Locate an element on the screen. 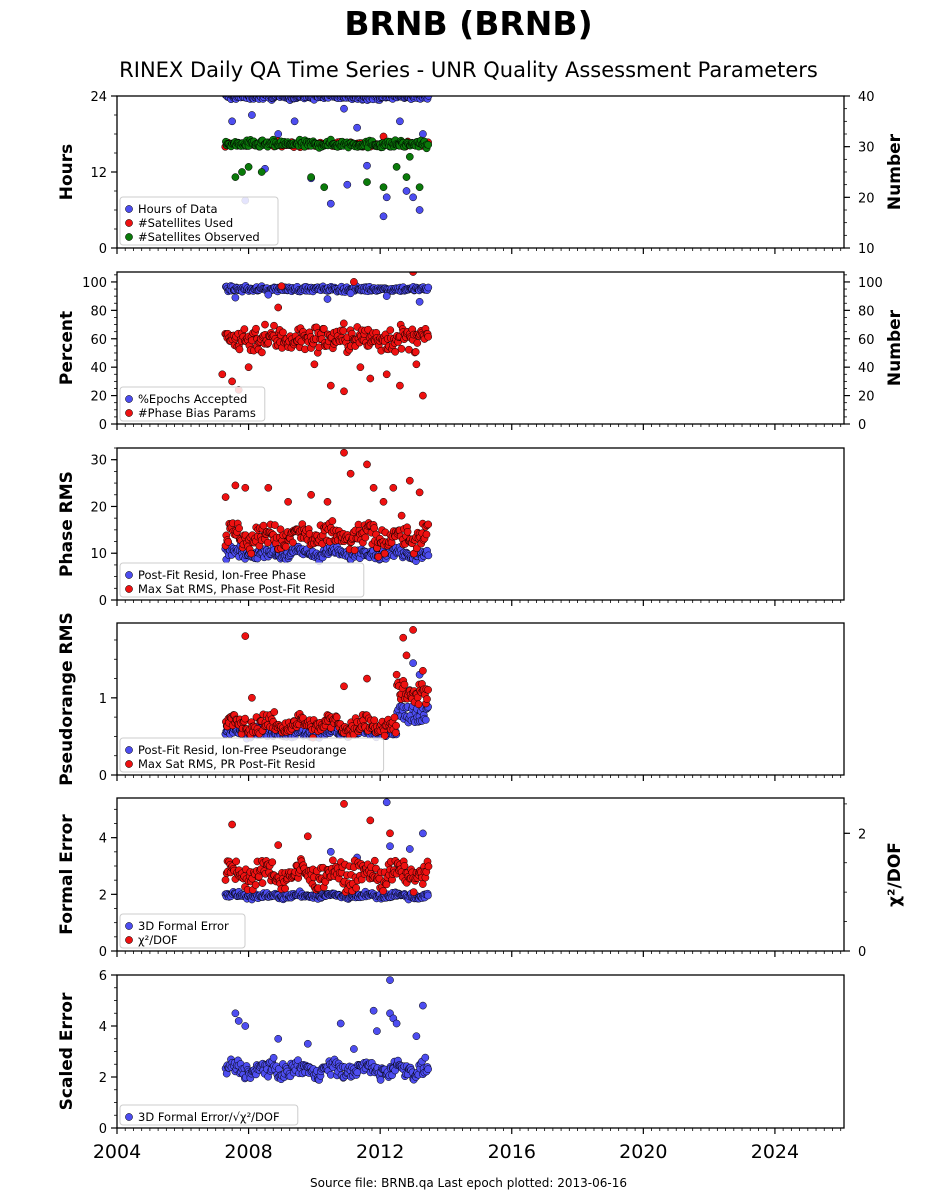 The width and height of the screenshot is (937, 1200). y2-tick-label: 40 is located at coordinates (866, 368).